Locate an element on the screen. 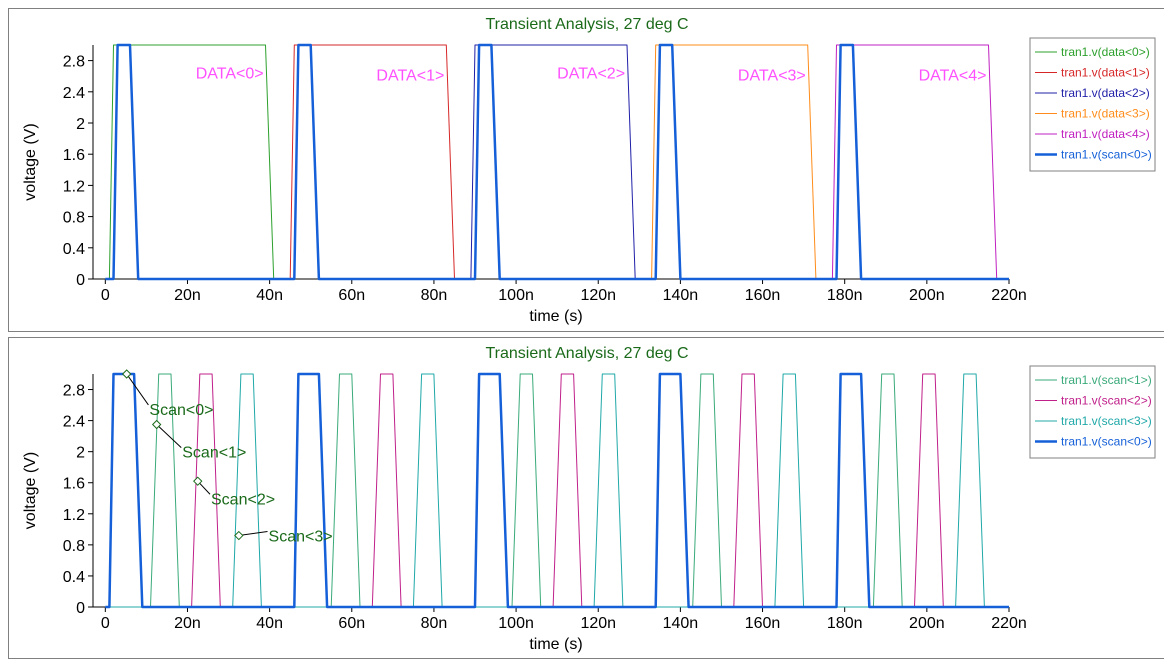 The width and height of the screenshot is (1164, 663). annotation-label: DATA<4> is located at coordinates (953, 76).